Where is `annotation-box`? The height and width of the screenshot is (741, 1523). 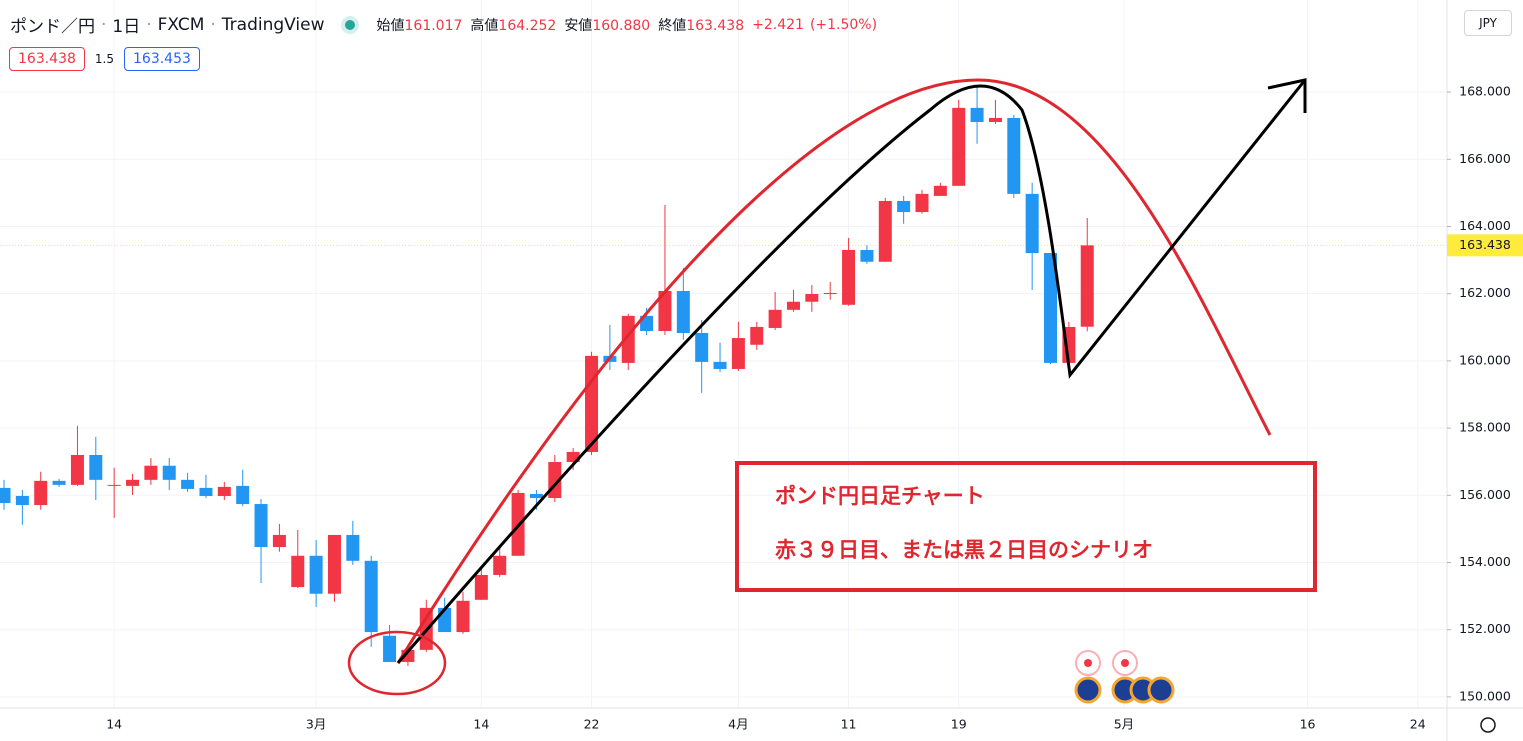
annotation-box is located at coordinates (1026, 526).